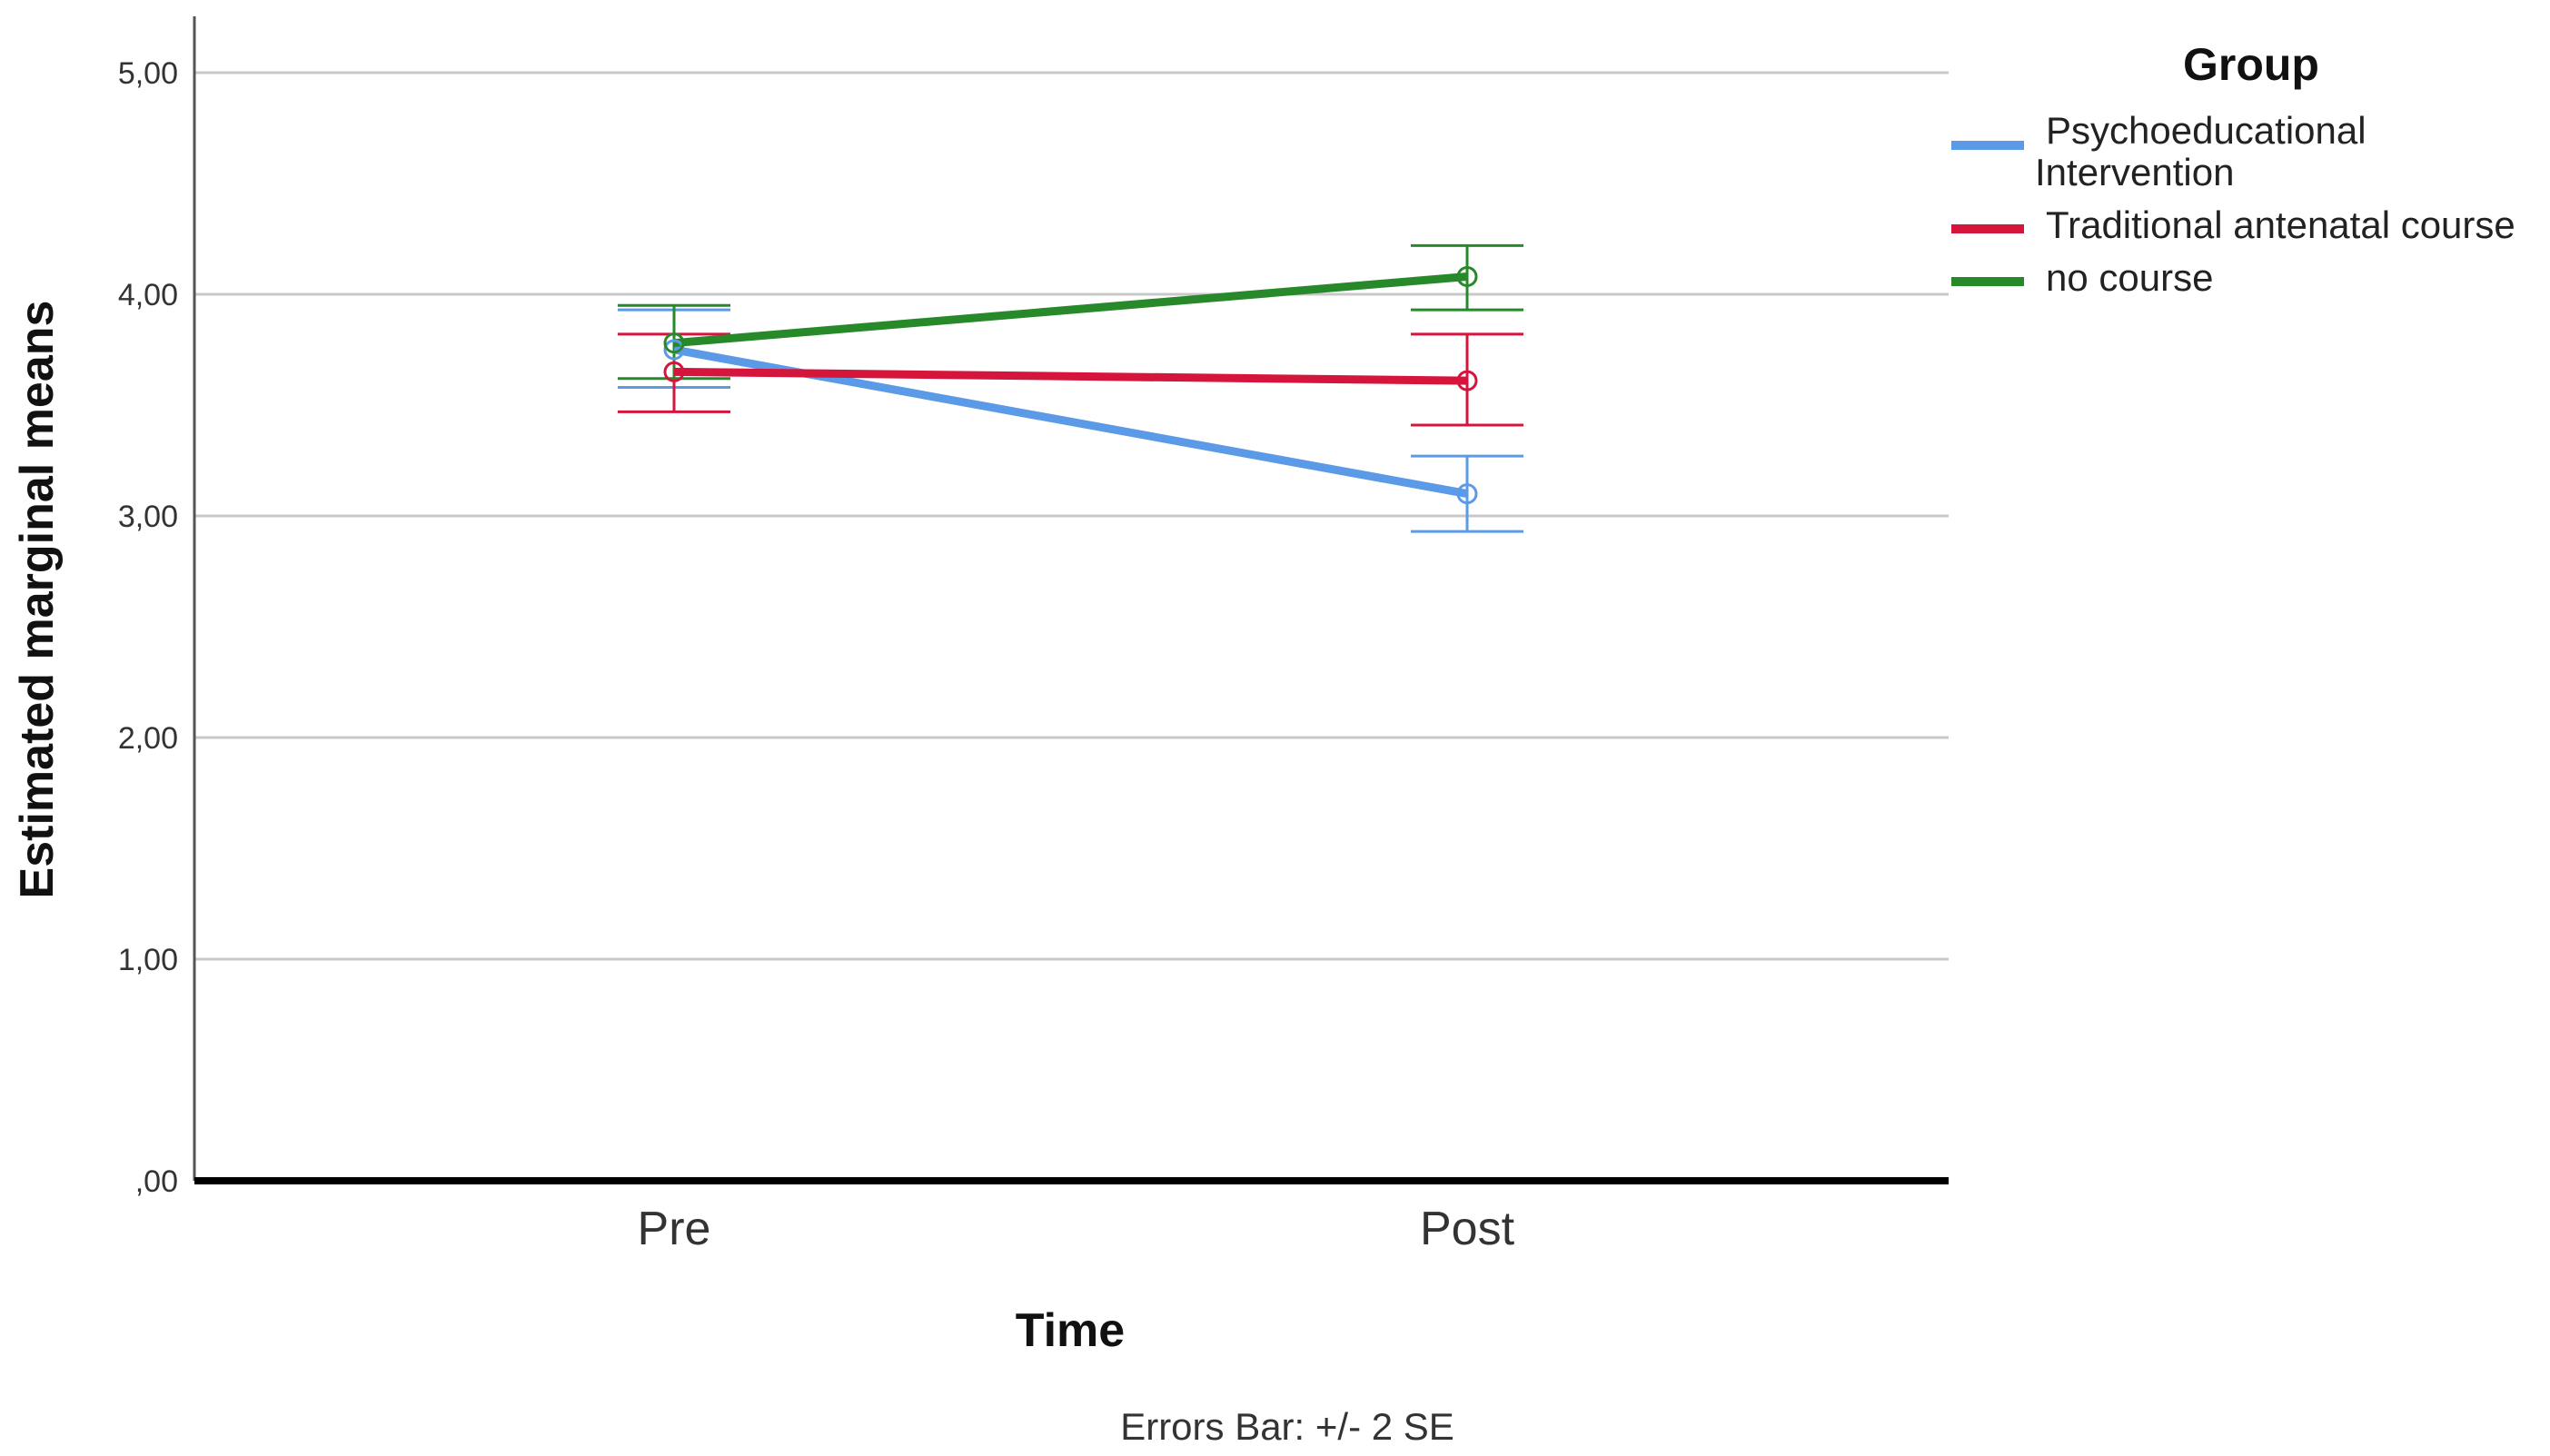  I want to click on x-category-labels: Pre Post, so click(1076, 1229).